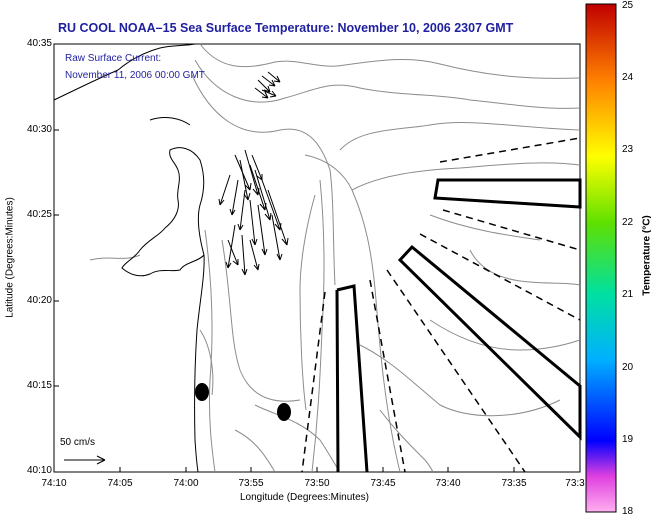 The height and width of the screenshot is (518, 651). What do you see at coordinates (10, 257) in the screenshot?
I see `y-axis-label: Latitude (Degrees:Minutes)` at bounding box center [10, 257].